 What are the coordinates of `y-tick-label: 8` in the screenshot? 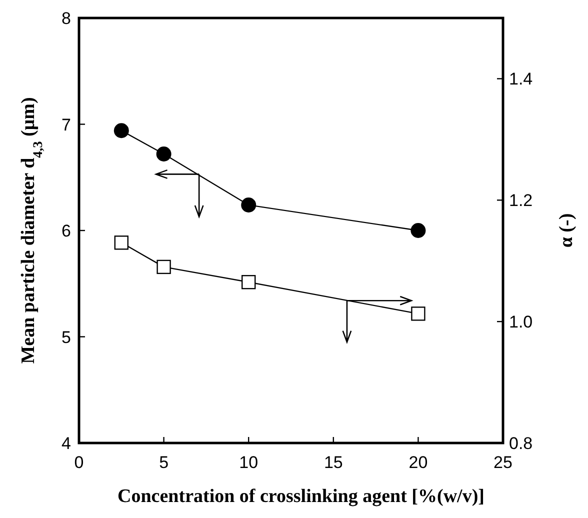 It's located at (66, 18).